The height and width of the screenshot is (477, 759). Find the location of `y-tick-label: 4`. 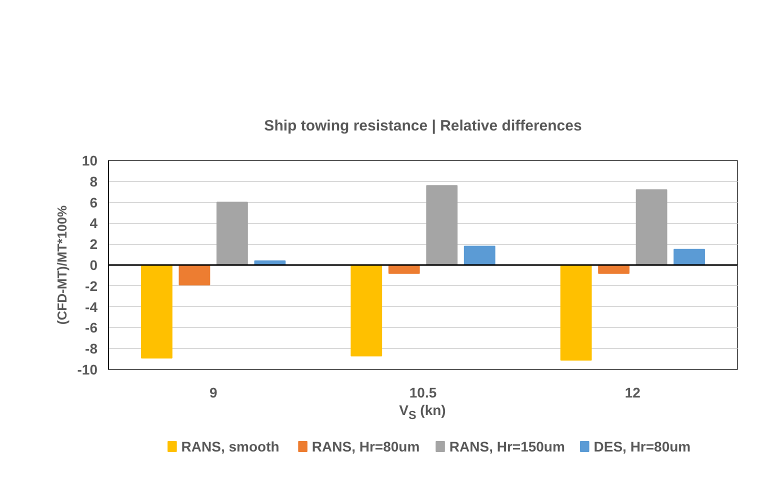

y-tick-label: 4 is located at coordinates (94, 223).